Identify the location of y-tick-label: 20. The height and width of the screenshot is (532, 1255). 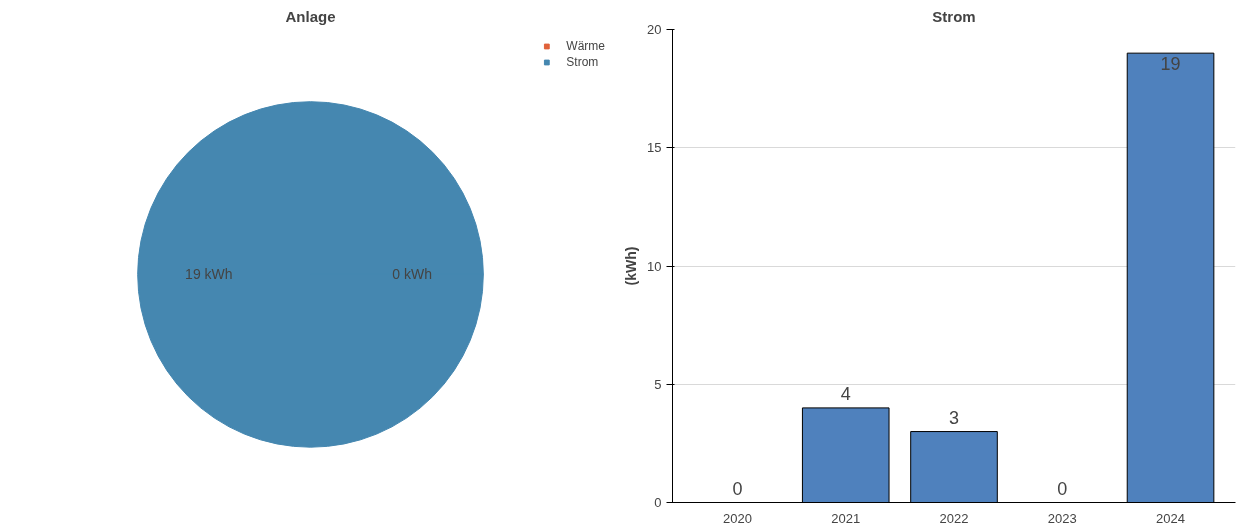
(654, 29).